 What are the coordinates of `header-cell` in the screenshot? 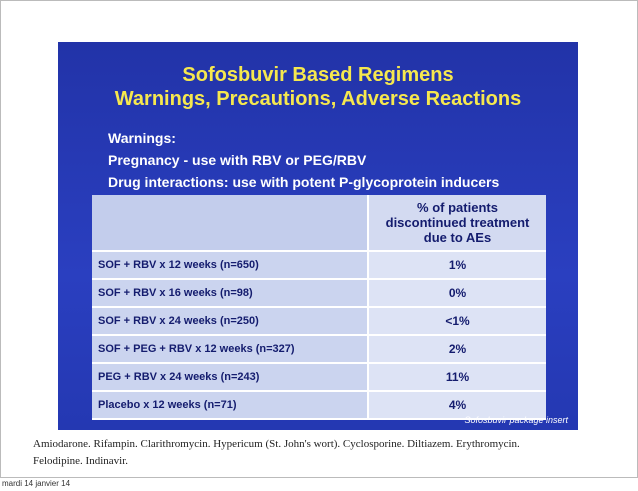 It's located at (230, 222).